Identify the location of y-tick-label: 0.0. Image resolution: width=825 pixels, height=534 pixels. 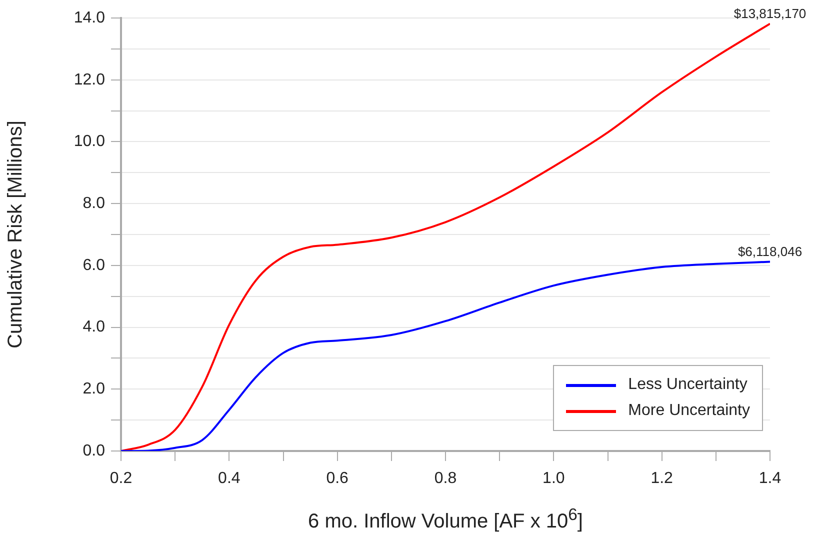
(94, 451).